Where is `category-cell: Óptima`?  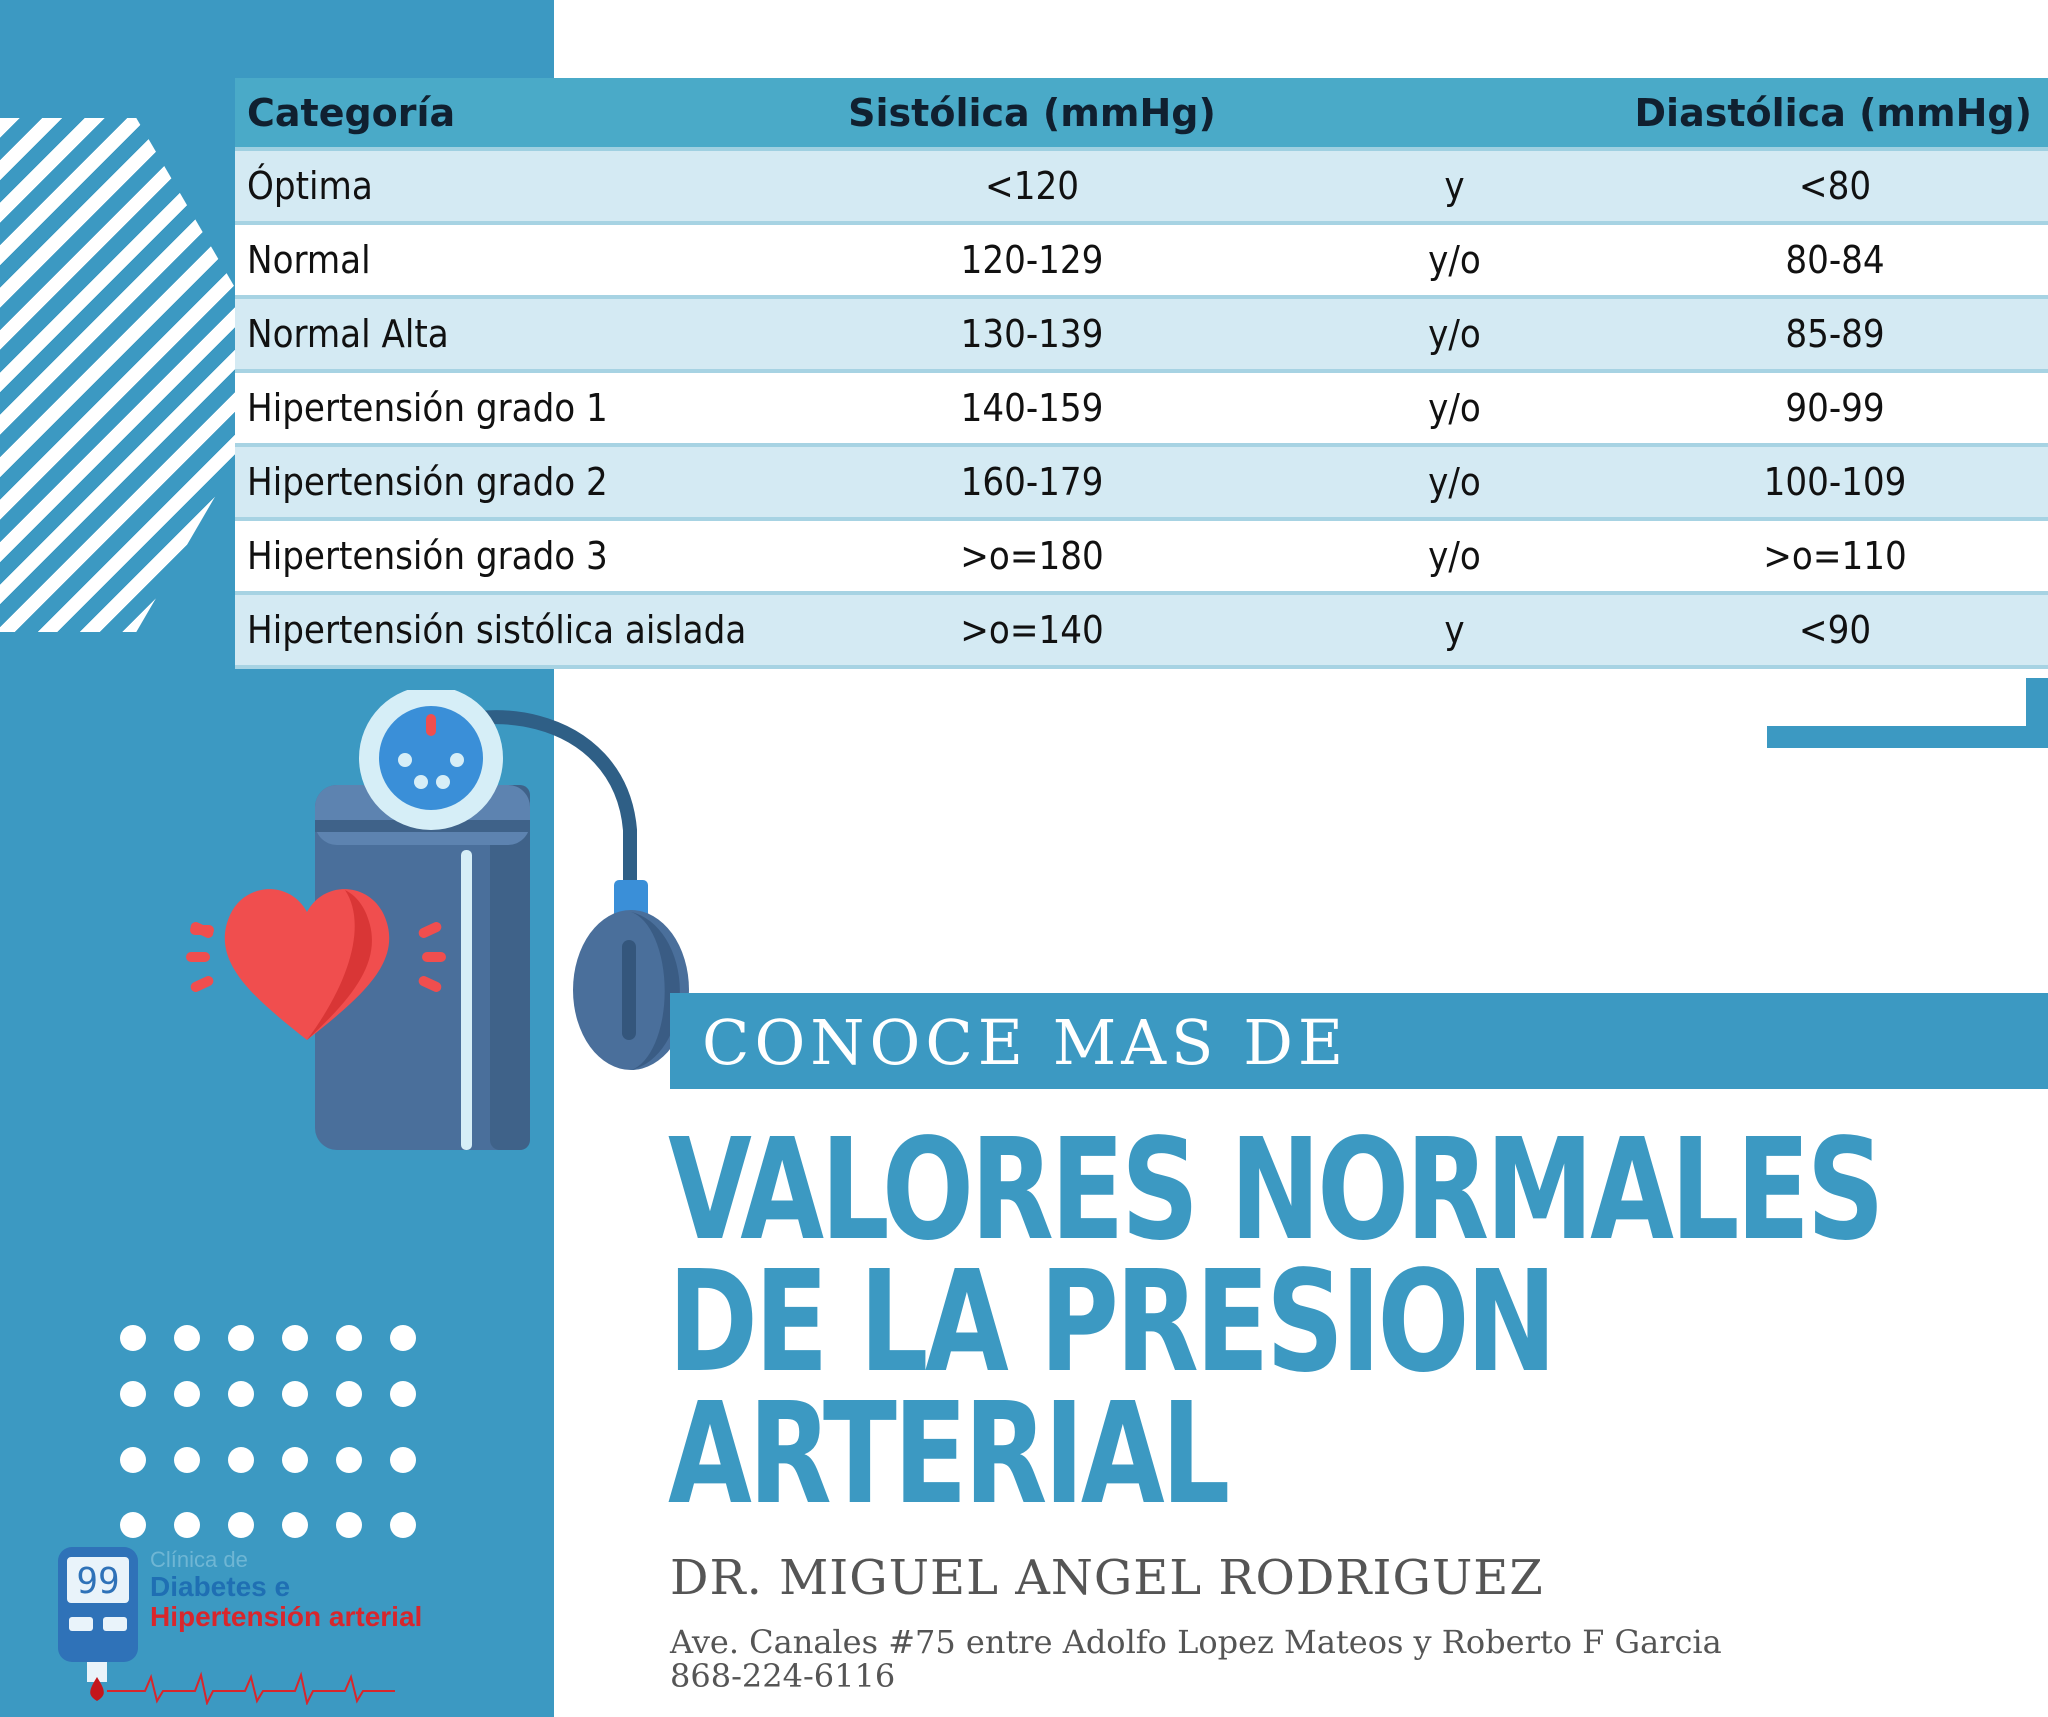
category-cell: Óptima is located at coordinates (506, 187).